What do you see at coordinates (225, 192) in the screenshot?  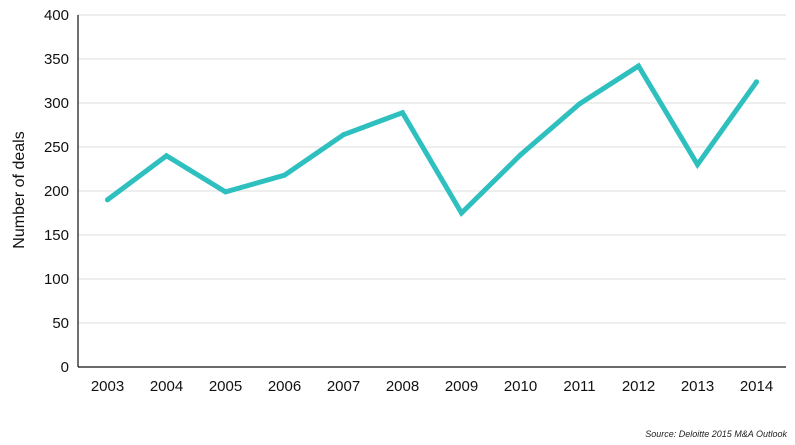 I see `data-point-2005` at bounding box center [225, 192].